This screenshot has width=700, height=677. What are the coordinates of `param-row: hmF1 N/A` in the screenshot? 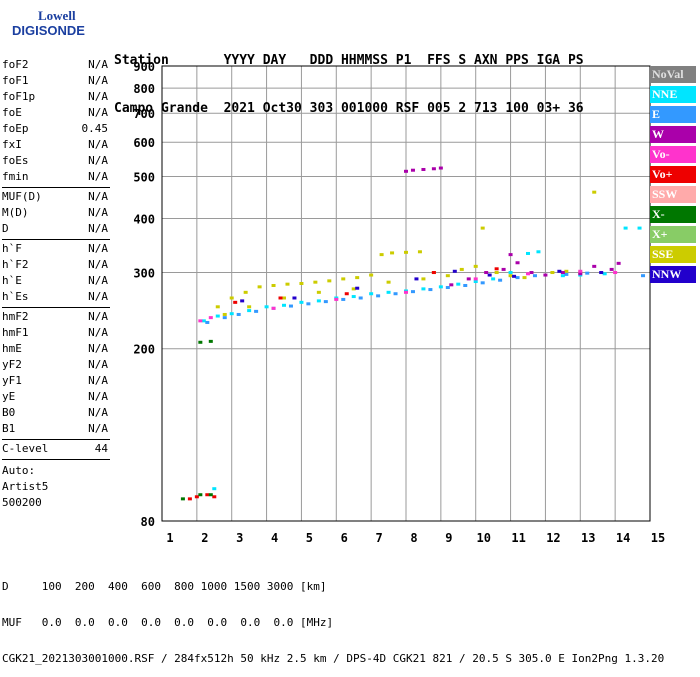 It's located at (55, 334).